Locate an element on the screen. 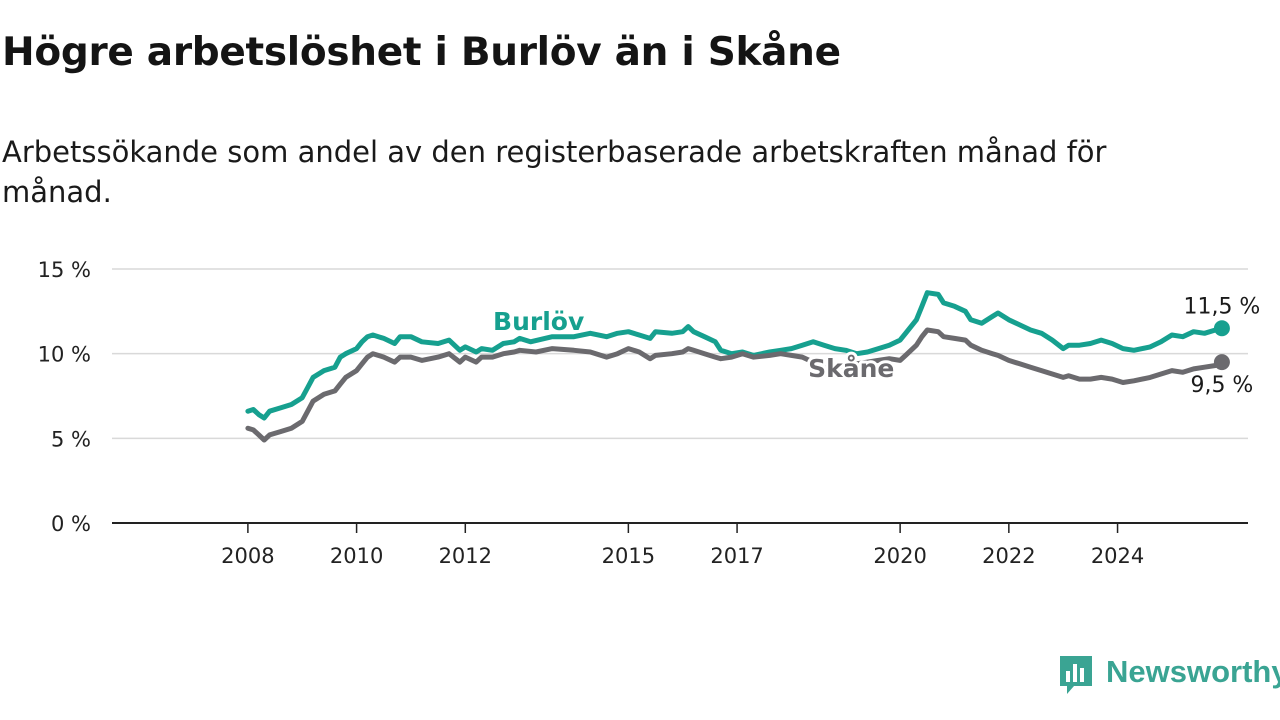  y-tick-label: 15 % is located at coordinates (64, 270).